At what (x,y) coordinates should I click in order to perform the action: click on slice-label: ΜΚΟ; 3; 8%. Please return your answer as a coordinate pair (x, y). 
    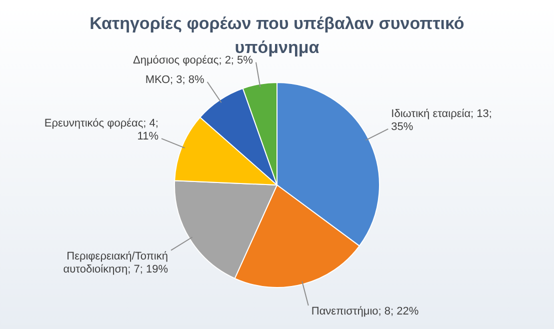
    Looking at the image, I should click on (174, 80).